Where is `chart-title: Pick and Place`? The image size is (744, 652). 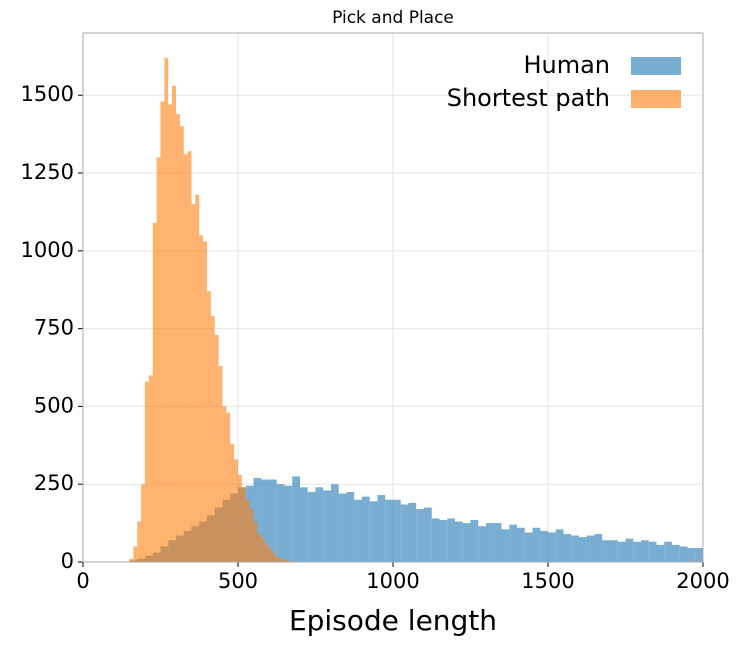 chart-title: Pick and Place is located at coordinates (393, 18).